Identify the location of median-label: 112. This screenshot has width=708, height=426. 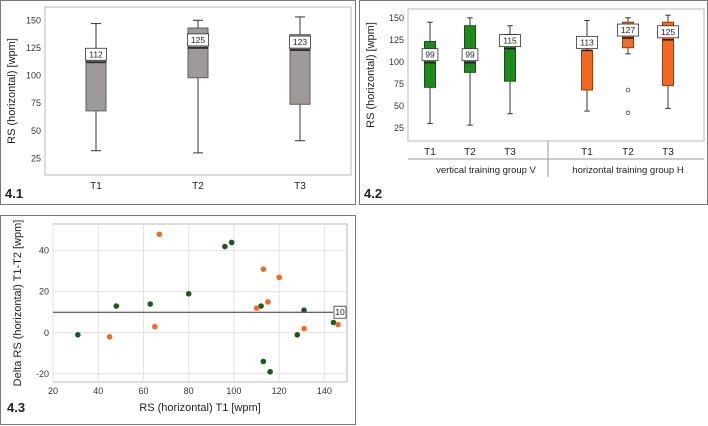
(96, 54).